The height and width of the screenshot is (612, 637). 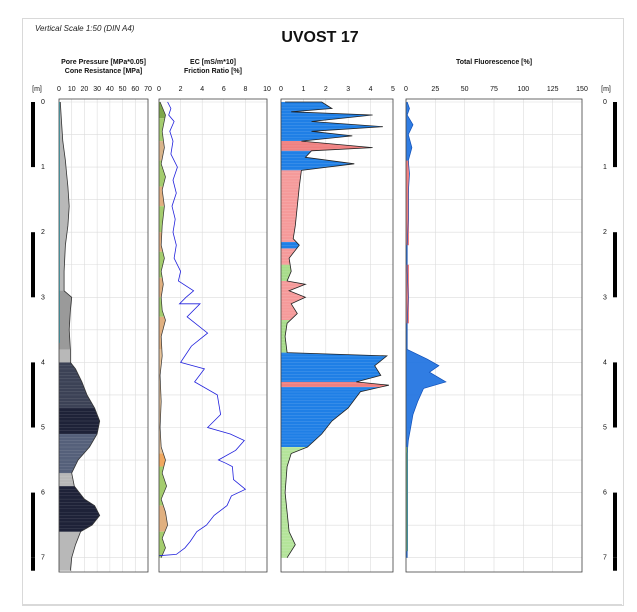 What do you see at coordinates (103, 62) in the screenshot?
I see `panel-title-cpt: Pore Pressure [MPa*0.05]` at bounding box center [103, 62].